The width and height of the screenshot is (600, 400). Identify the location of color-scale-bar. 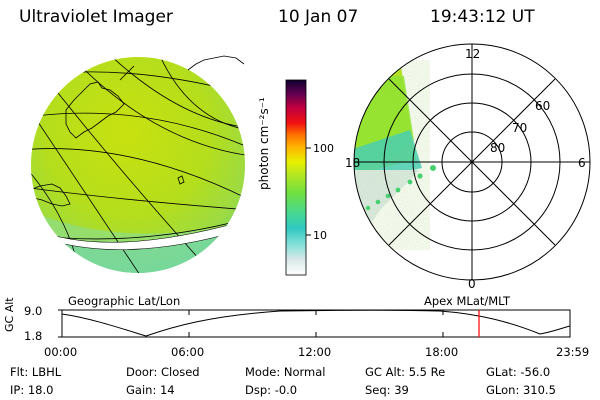
(298, 177).